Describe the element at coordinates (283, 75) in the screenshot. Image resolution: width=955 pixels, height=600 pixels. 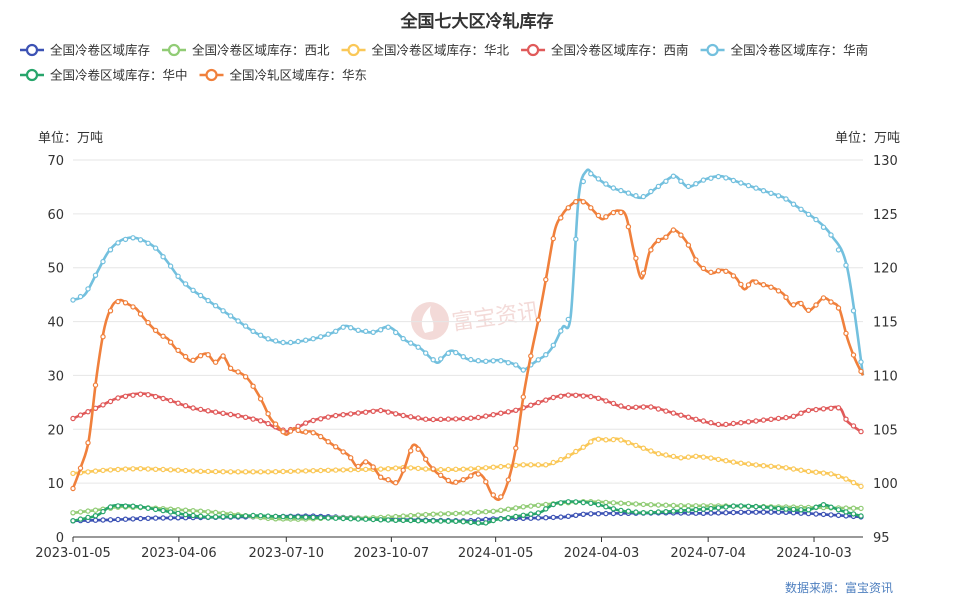
I see `legend-item: 全国冷轧区域库存：华东` at that location.